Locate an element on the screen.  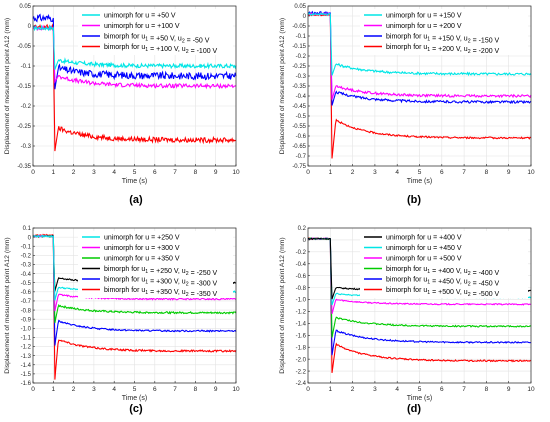
y-tick-label: -0.45 is located at coordinates (299, 107).